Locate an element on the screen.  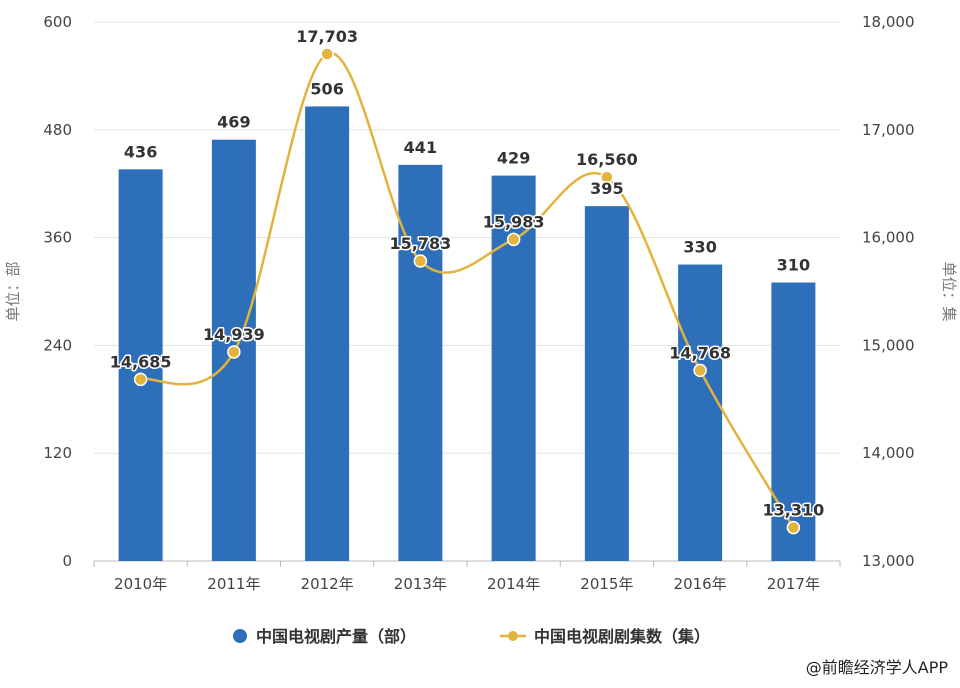
x-tick-label: 2015年 is located at coordinates (606, 584).